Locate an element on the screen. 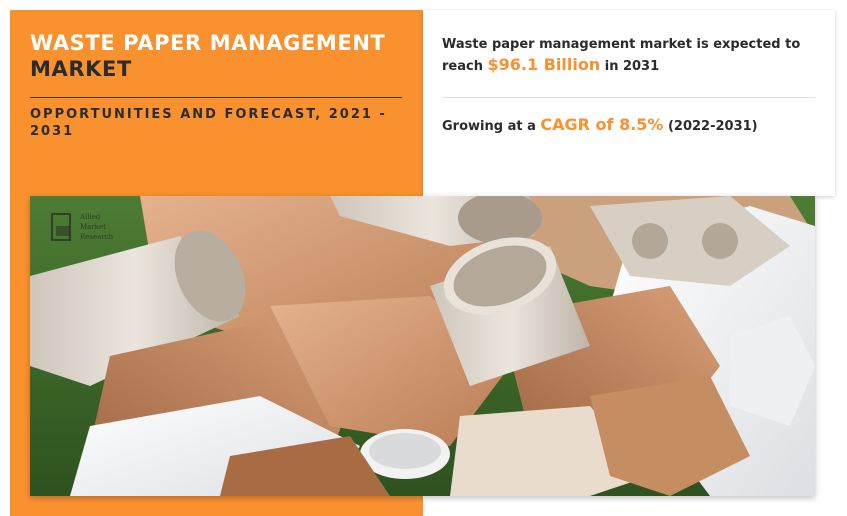 This screenshot has width=847, height=516. title-line-2: MARKET is located at coordinates (81, 69).